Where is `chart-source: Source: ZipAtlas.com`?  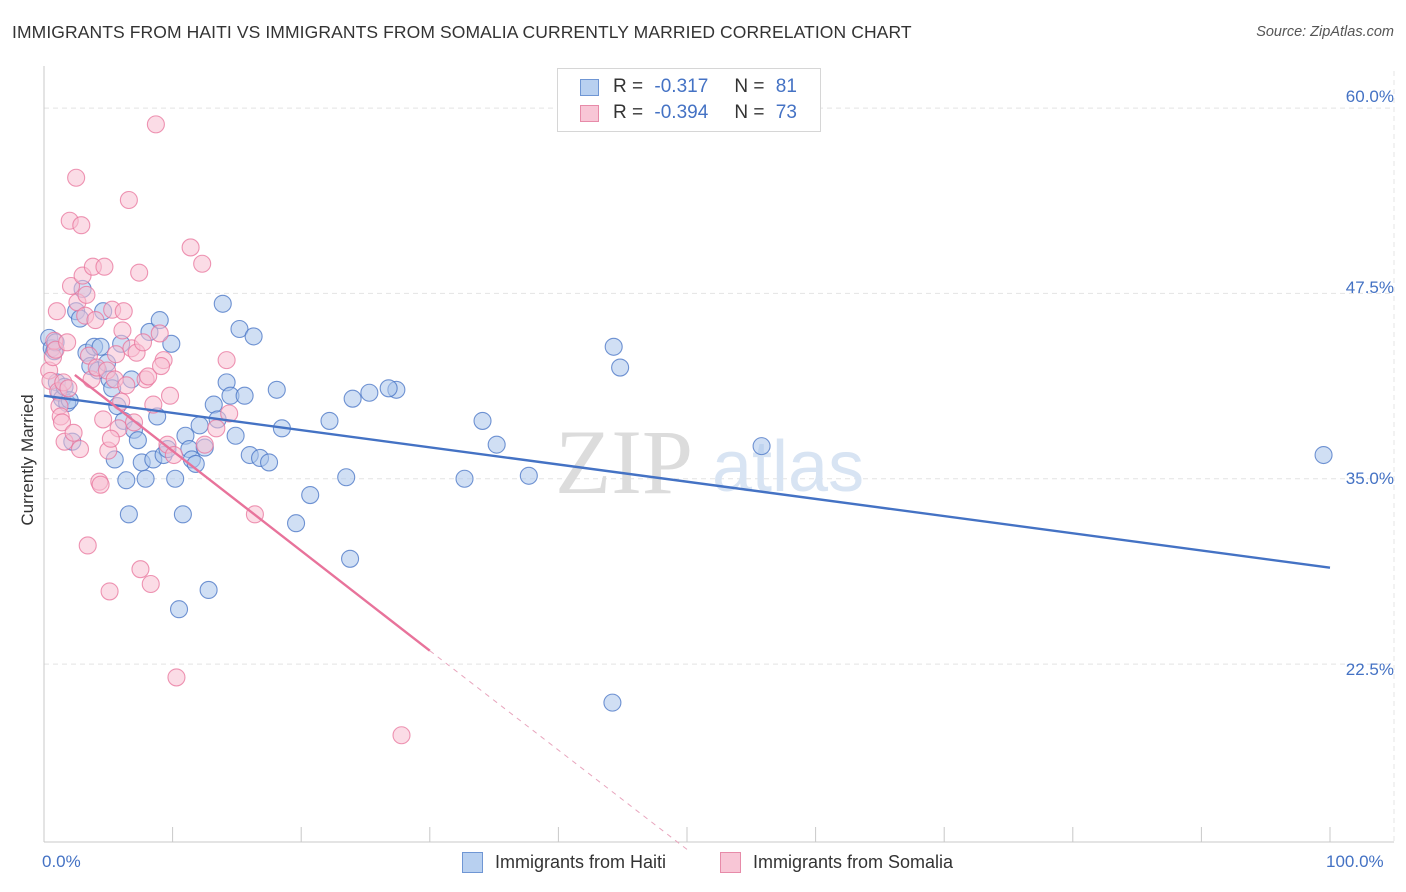
chart-source: Source: ZipAtlas.com is located at coordinates (1325, 32).